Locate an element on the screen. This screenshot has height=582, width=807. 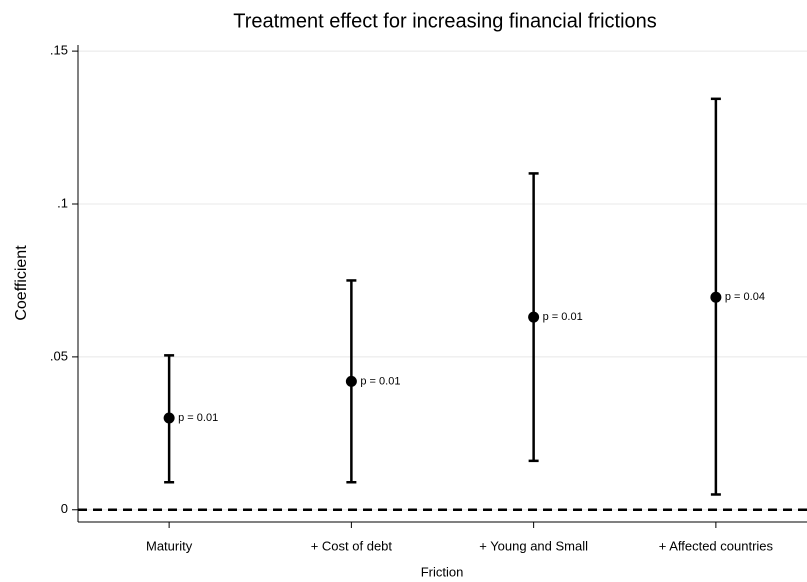
y-tick-label: .05 is located at coordinates (59, 355).